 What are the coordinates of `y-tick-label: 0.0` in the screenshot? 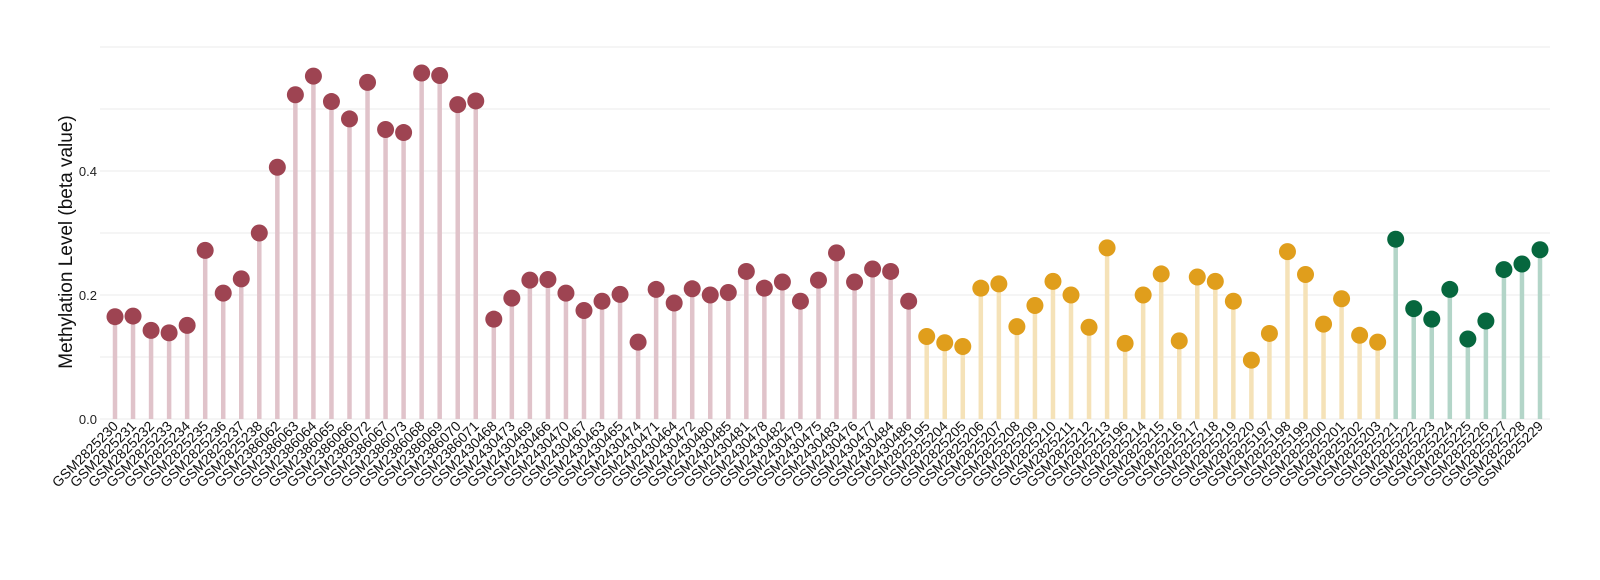 It's located at (88, 419).